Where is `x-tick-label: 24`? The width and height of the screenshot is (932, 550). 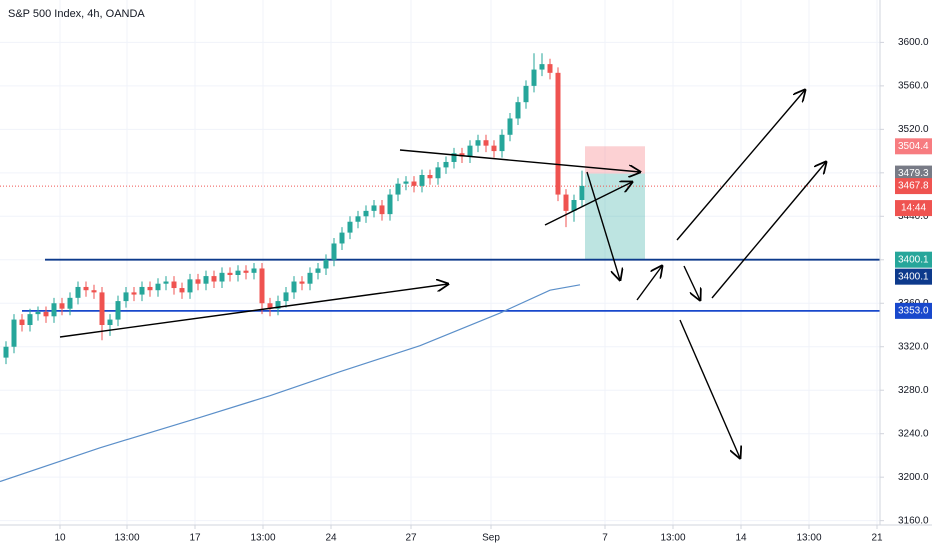
x-tick-label: 24 is located at coordinates (331, 538).